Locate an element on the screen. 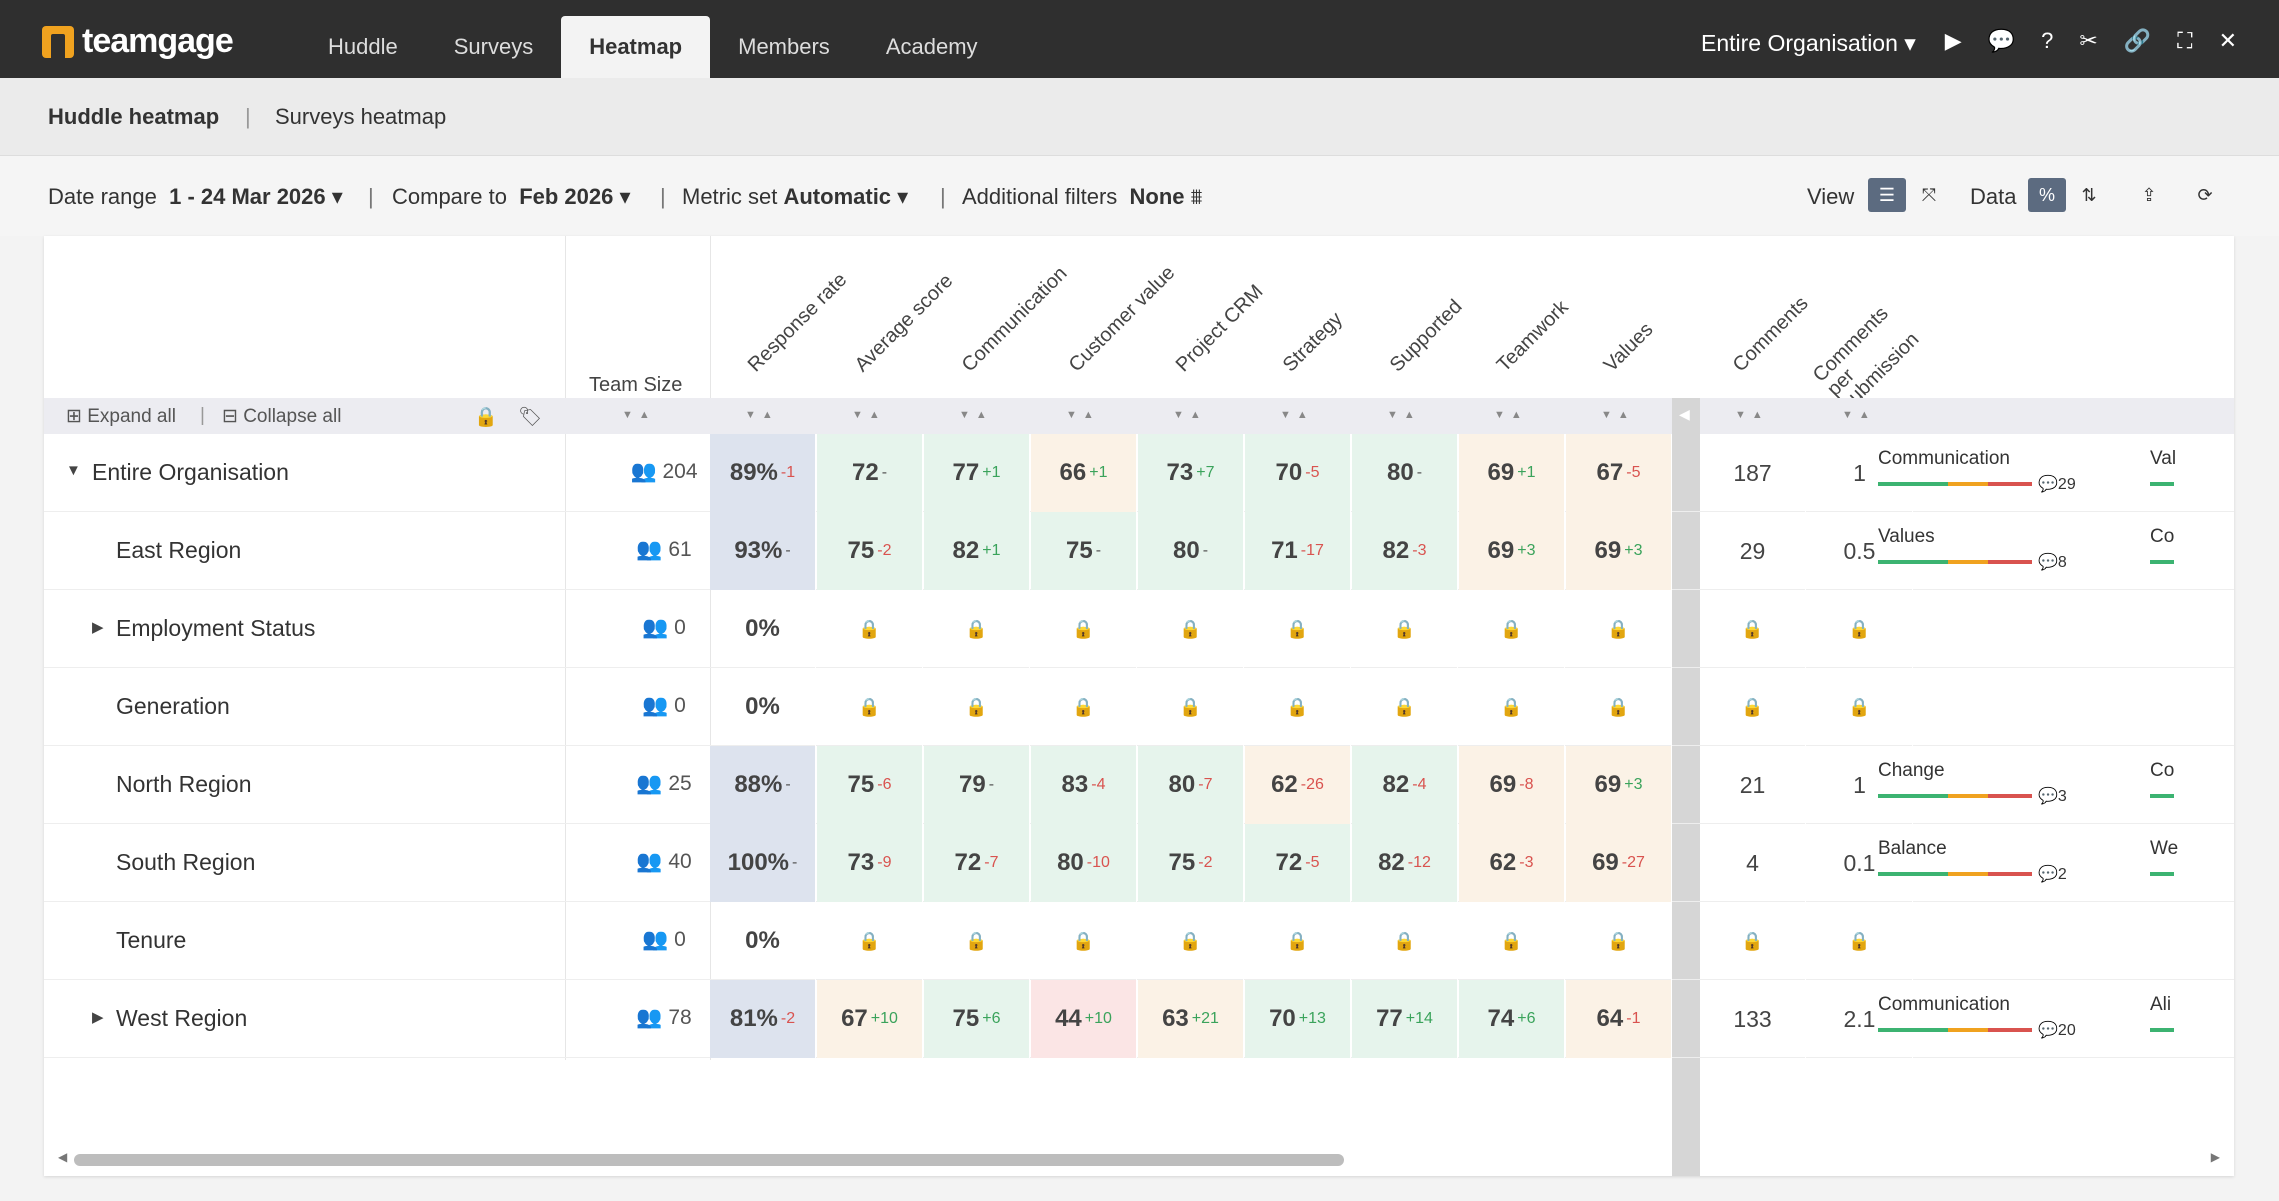 The image size is (2279, 1201). comments-per-submission-cell: 0.1 is located at coordinates (1860, 863).